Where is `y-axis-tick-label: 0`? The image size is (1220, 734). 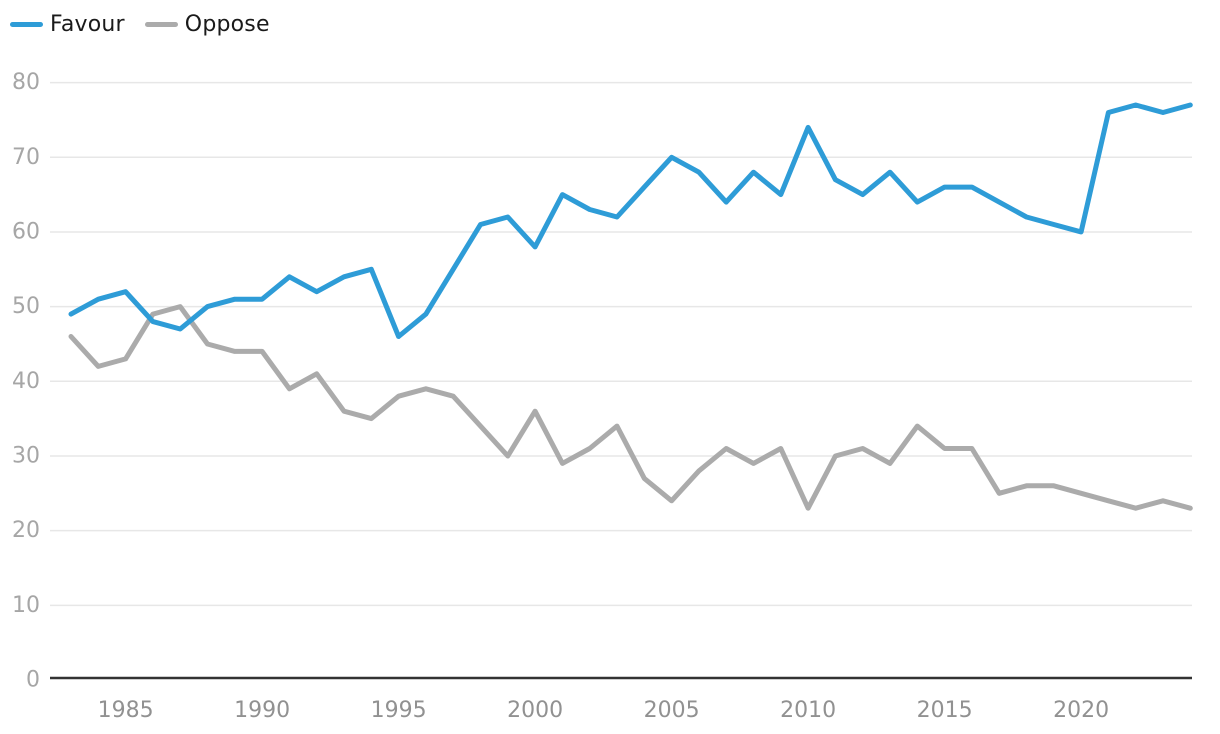
y-axis-tick-label: 0 is located at coordinates (33, 680).